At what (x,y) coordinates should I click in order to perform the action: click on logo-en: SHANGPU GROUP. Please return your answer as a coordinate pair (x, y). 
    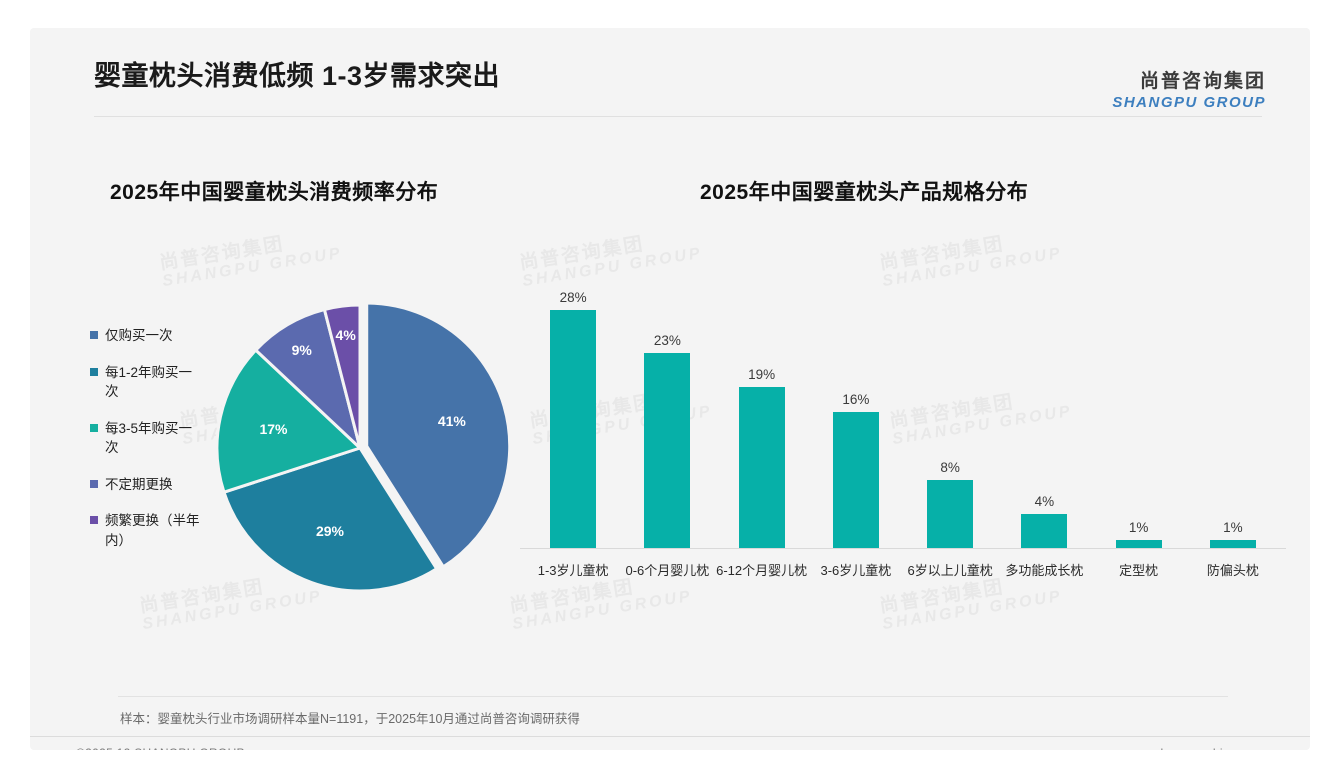
    Looking at the image, I should click on (1189, 102).